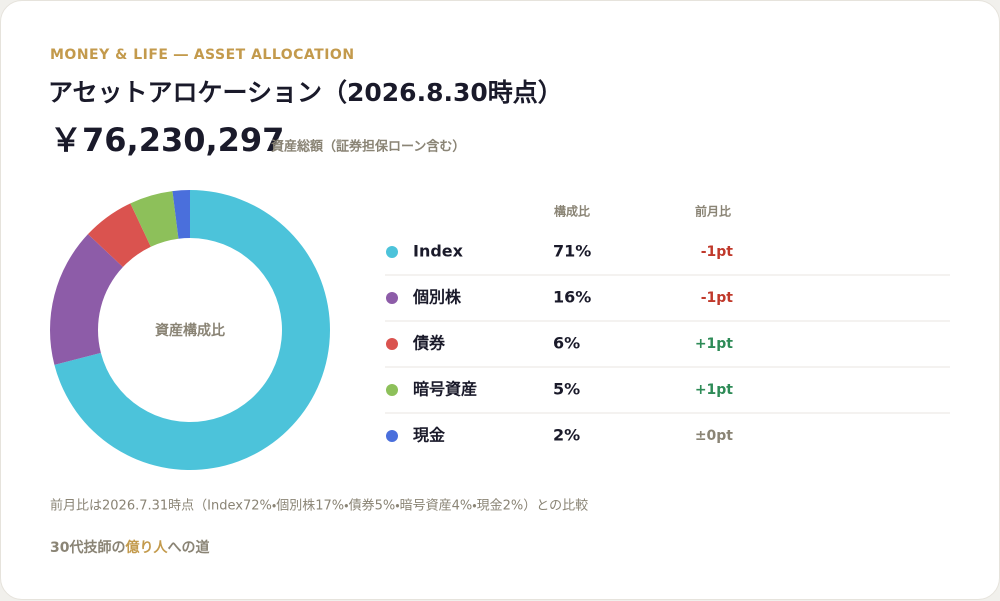  Describe the element at coordinates (437, 297) in the screenshot. I see `category-label: 個別株` at that location.